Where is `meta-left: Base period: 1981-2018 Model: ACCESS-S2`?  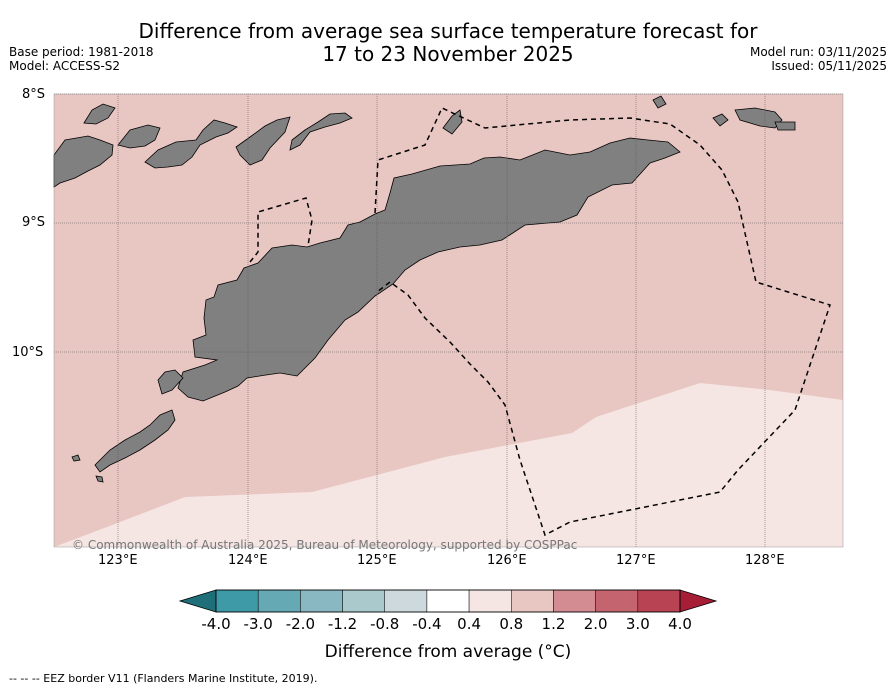
meta-left: Base period: 1981-2018 Model: ACCESS-S2 is located at coordinates (81, 59).